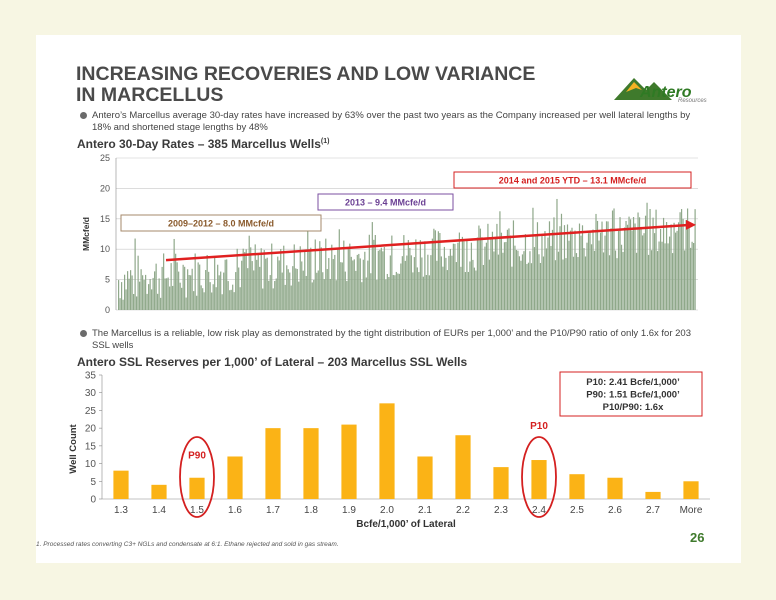 This screenshot has width=776, height=600. Describe the element at coordinates (150, 95) in the screenshot. I see `title-line-2: IN MARCELLUS` at that location.